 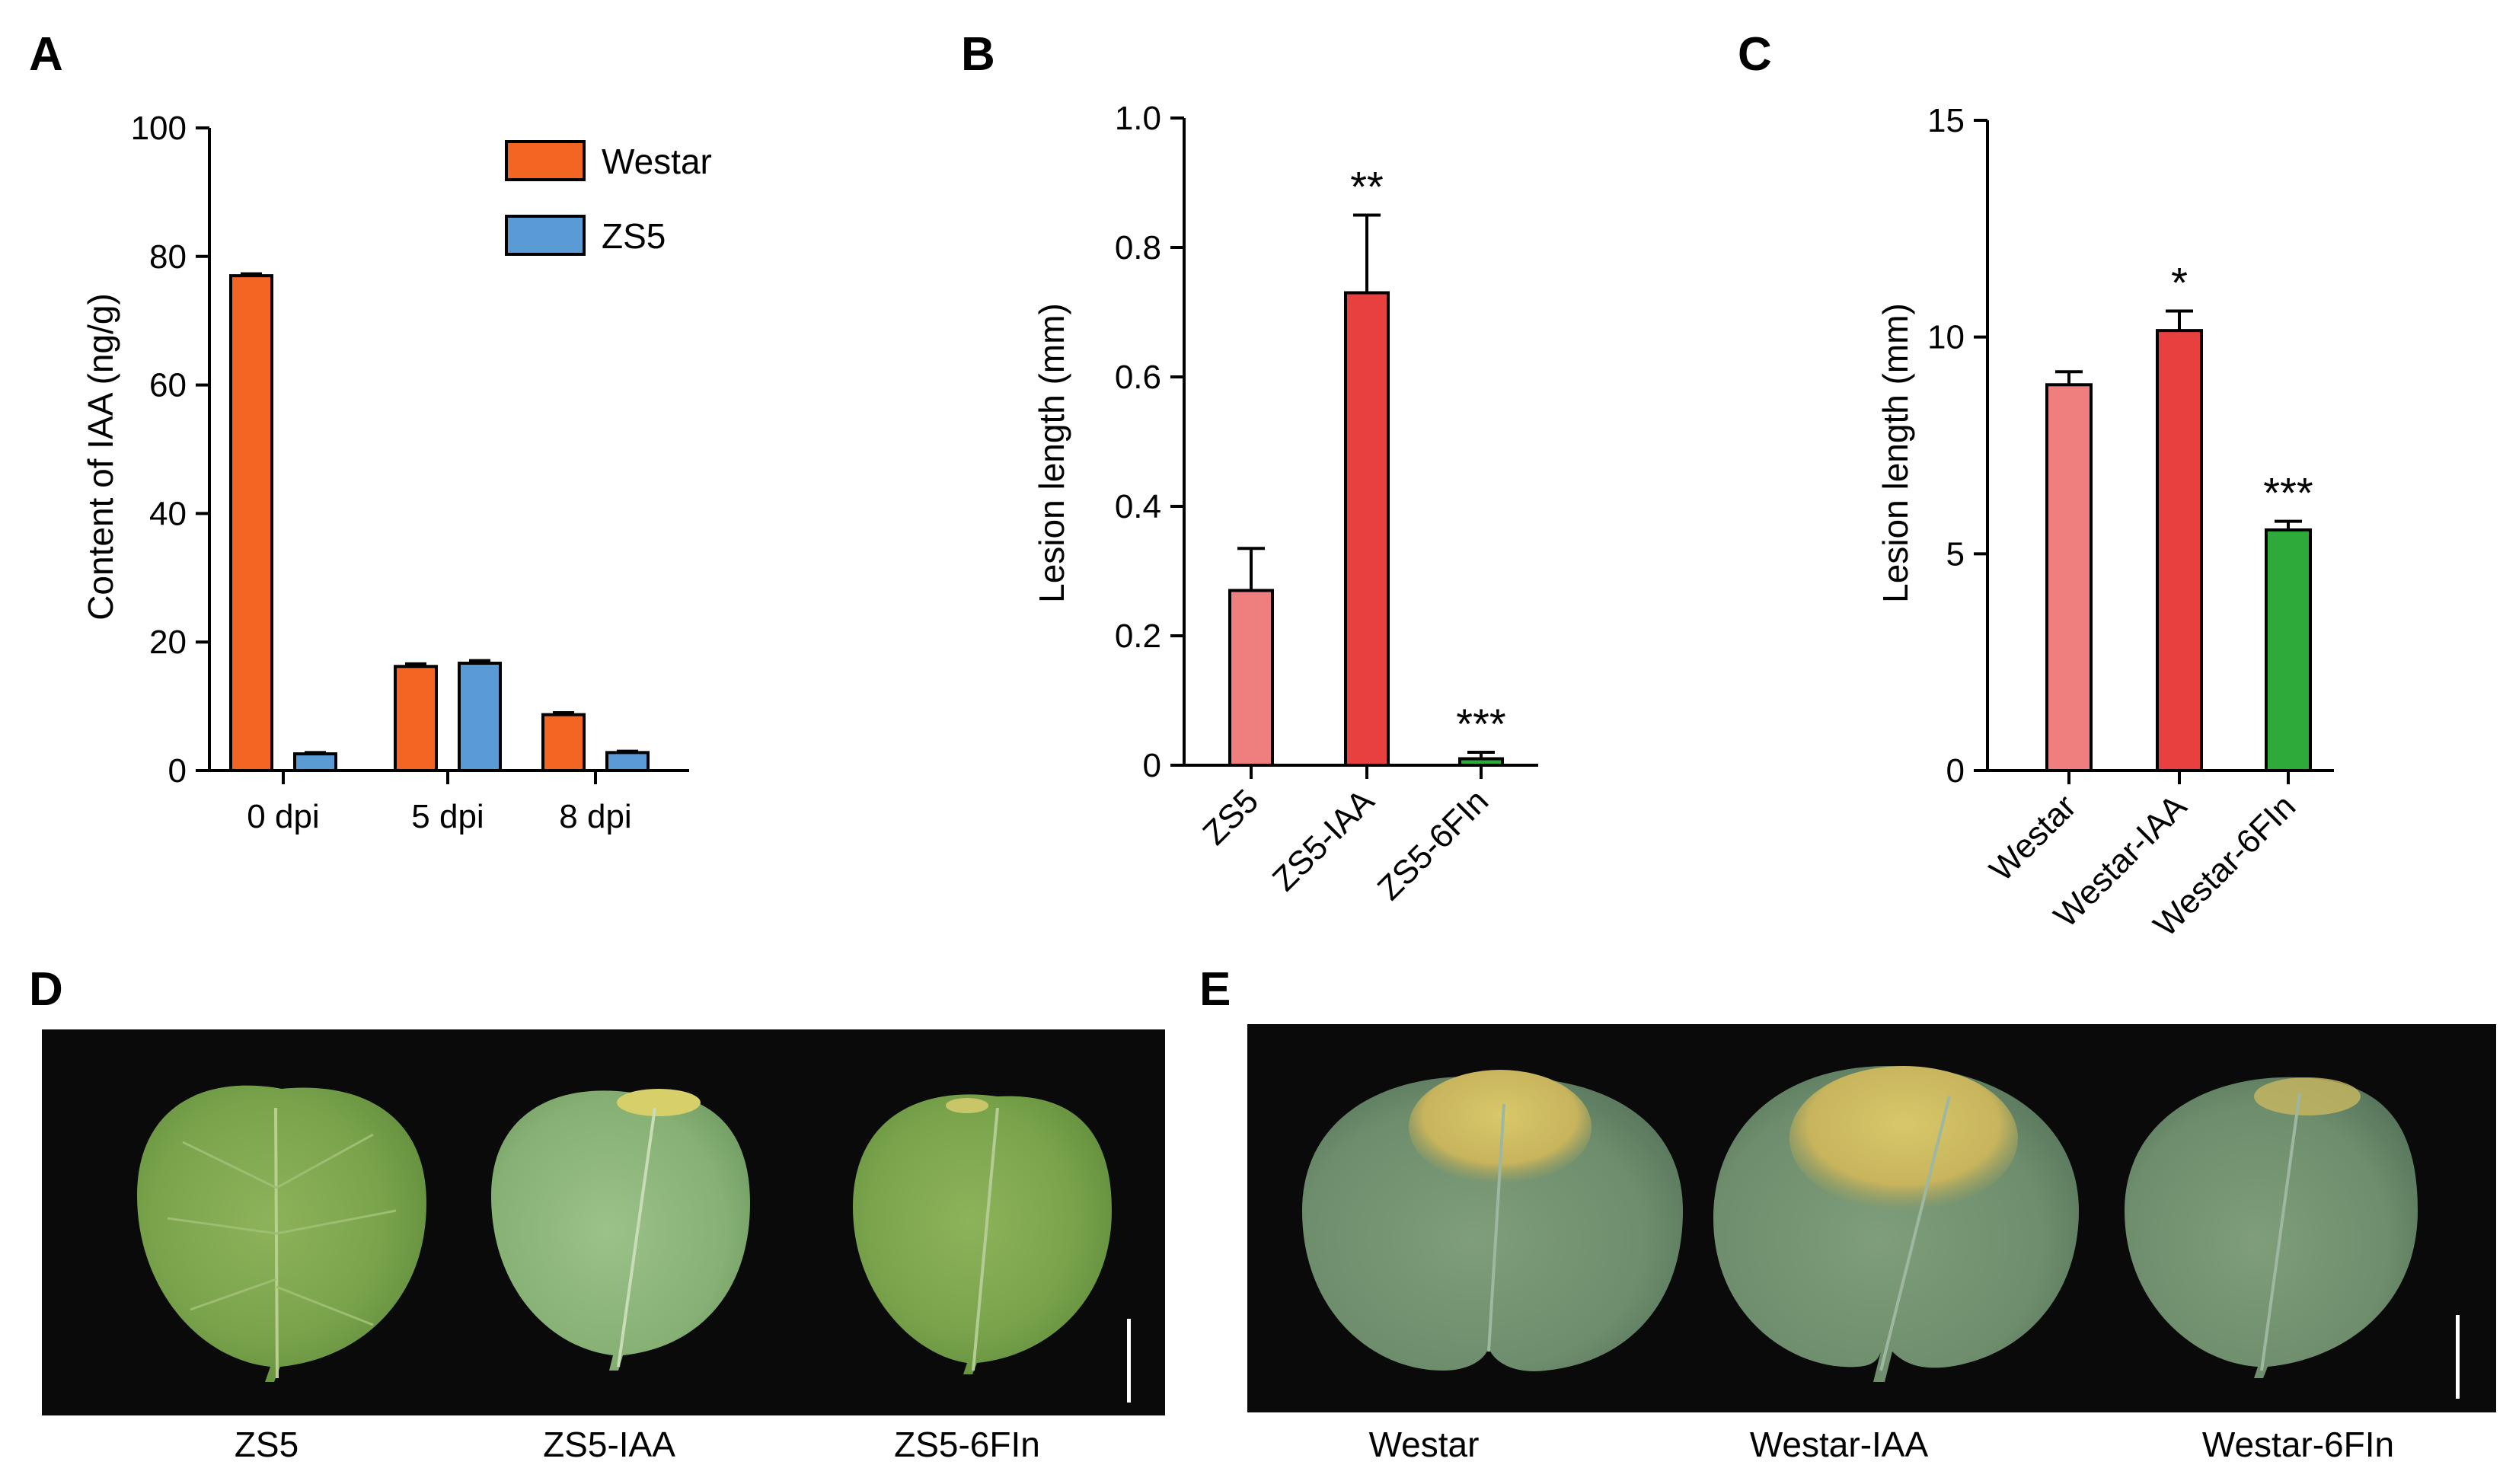 What do you see at coordinates (608, 198) in the screenshot?
I see `chart-a-legend: Westar ZS5` at bounding box center [608, 198].